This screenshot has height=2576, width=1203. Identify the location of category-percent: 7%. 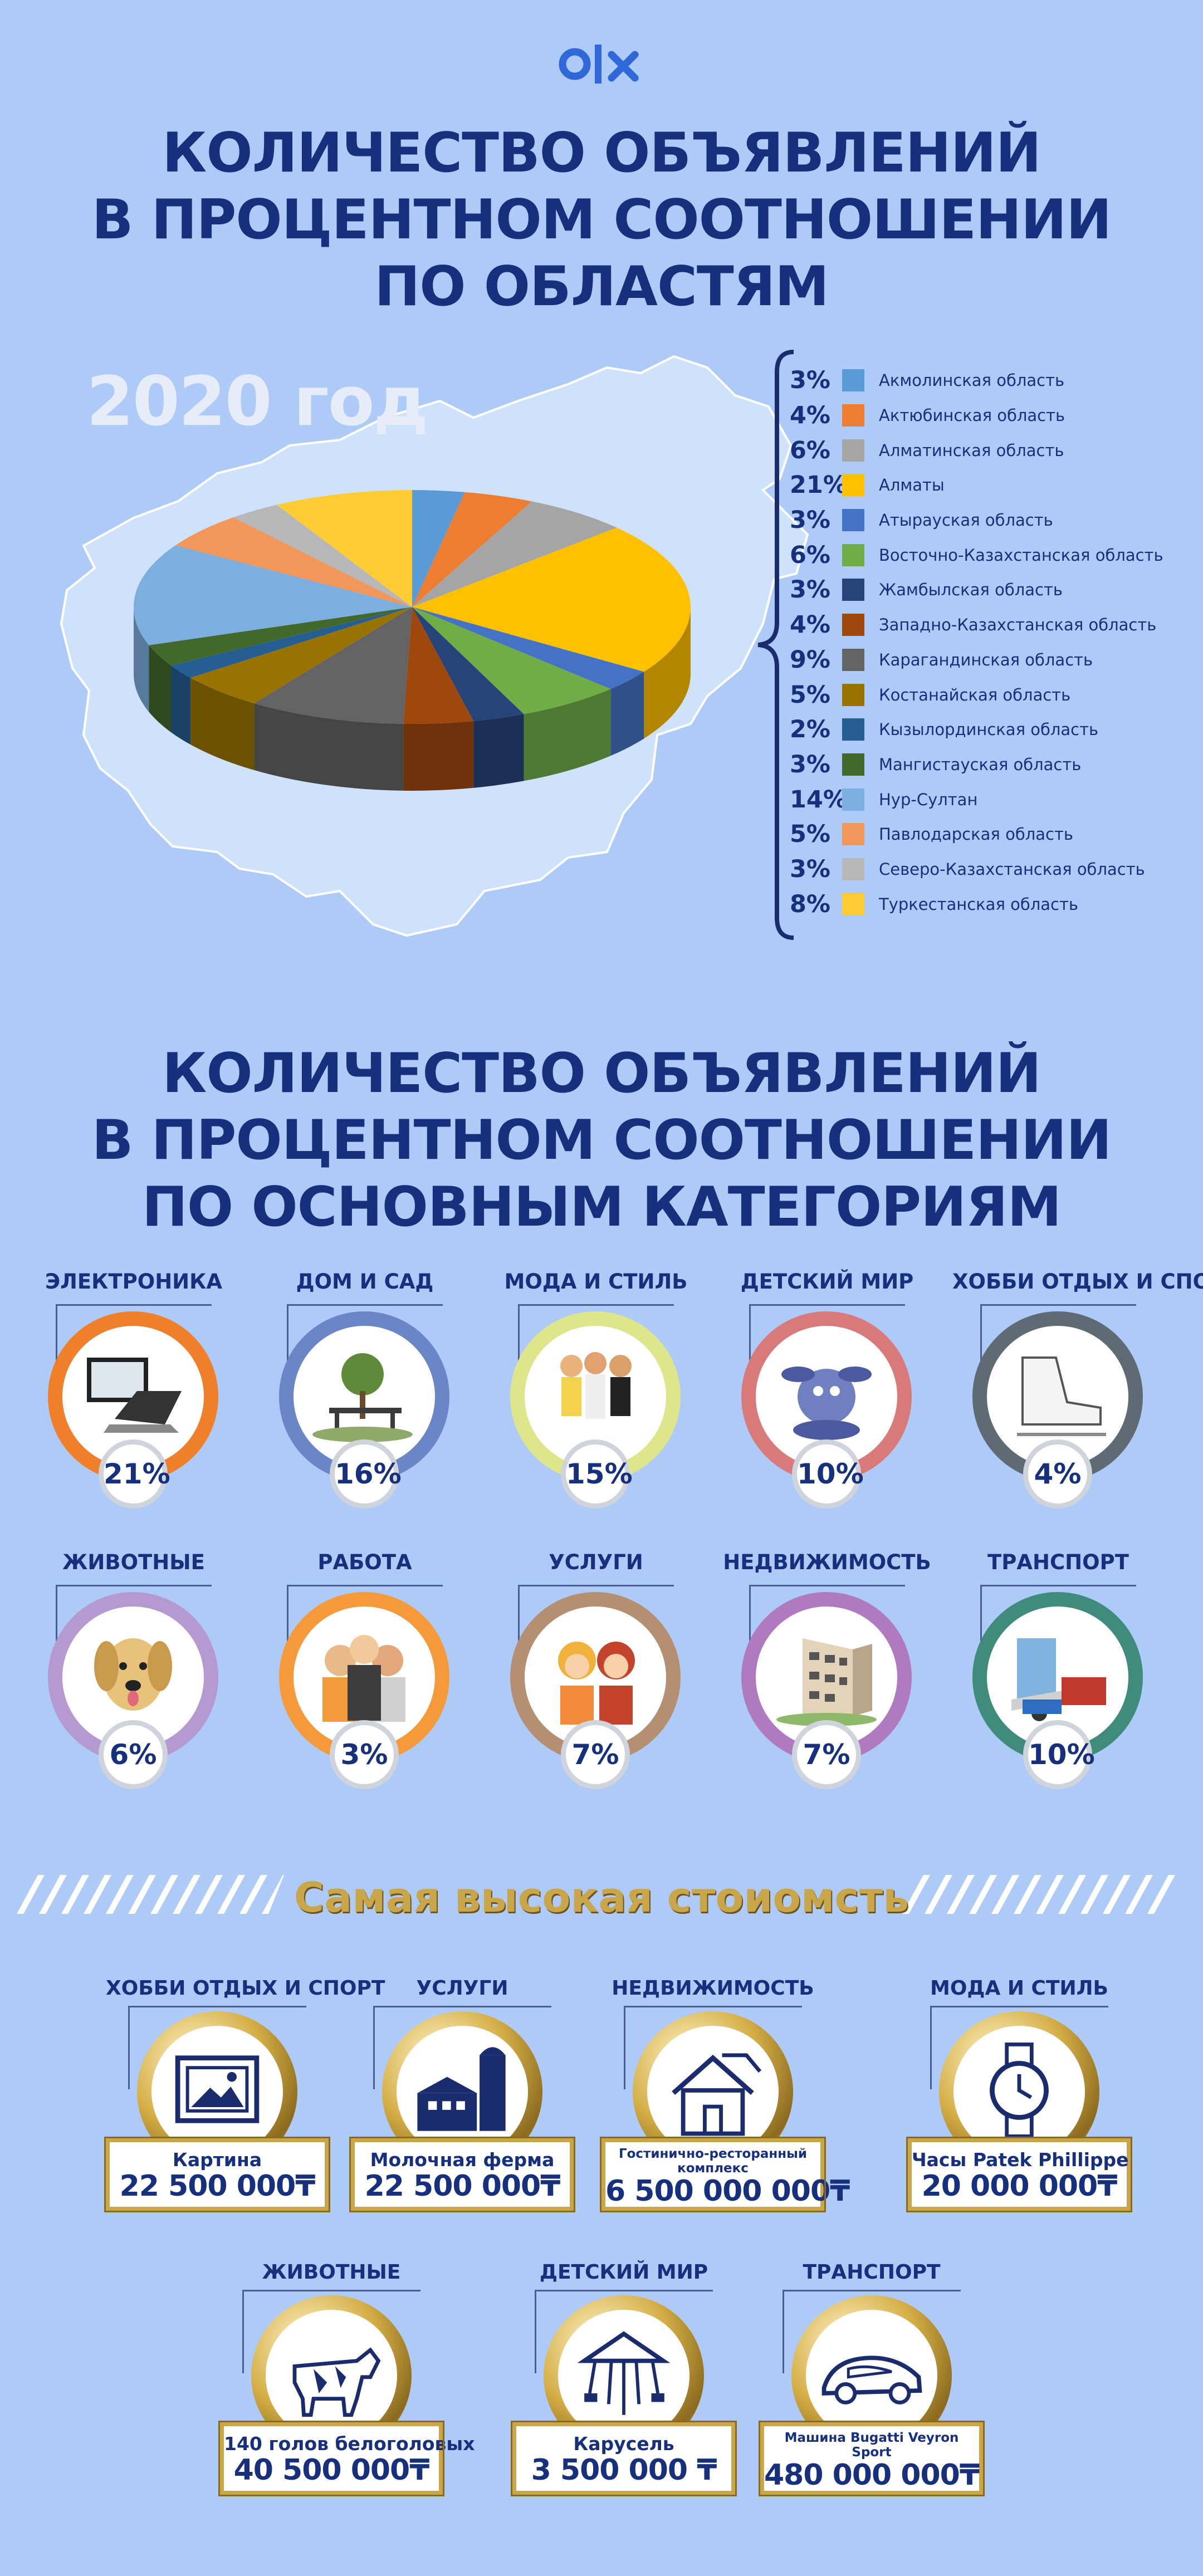
(596, 1754).